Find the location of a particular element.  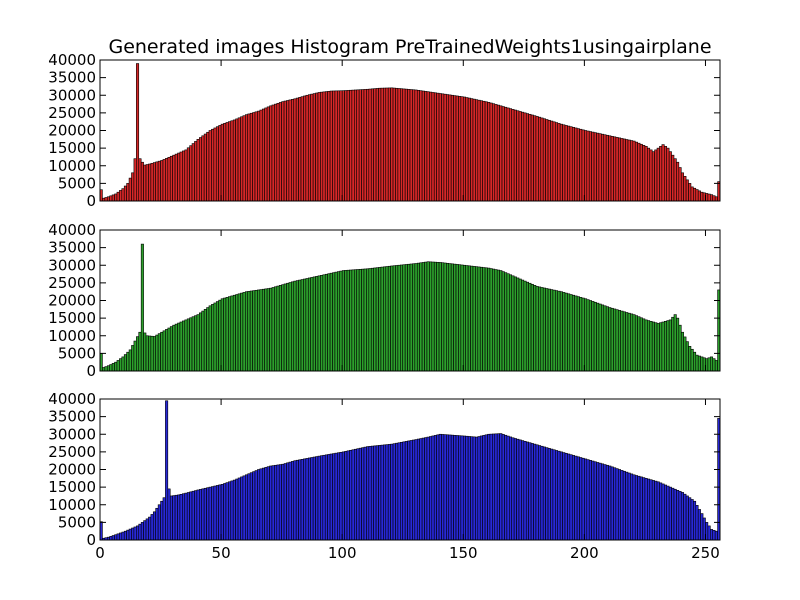

y-tick-label: 15000 is located at coordinates (72, 148).